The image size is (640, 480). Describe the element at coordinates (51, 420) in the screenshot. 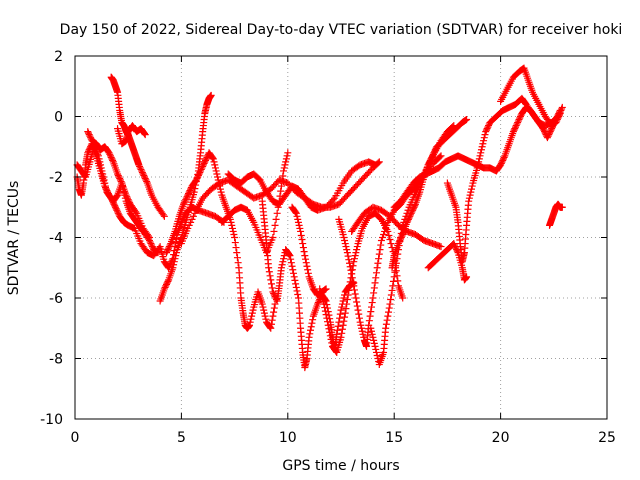

I see `y-tick-label: -10` at that location.